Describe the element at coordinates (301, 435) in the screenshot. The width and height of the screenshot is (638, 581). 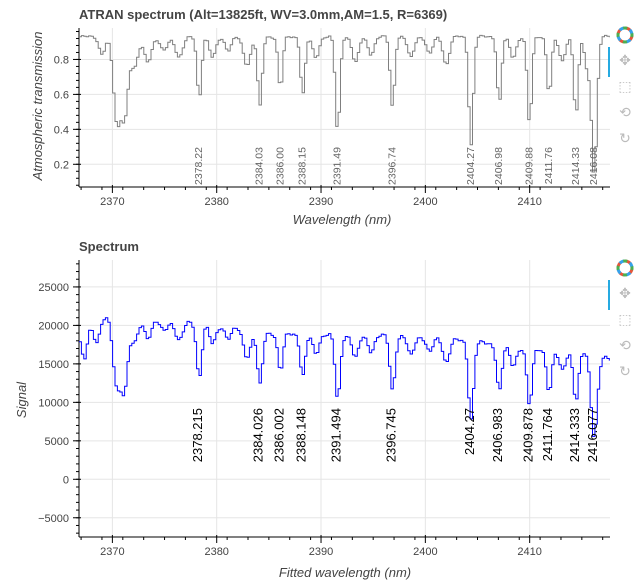
I see `line-label: 2388.148` at that location.